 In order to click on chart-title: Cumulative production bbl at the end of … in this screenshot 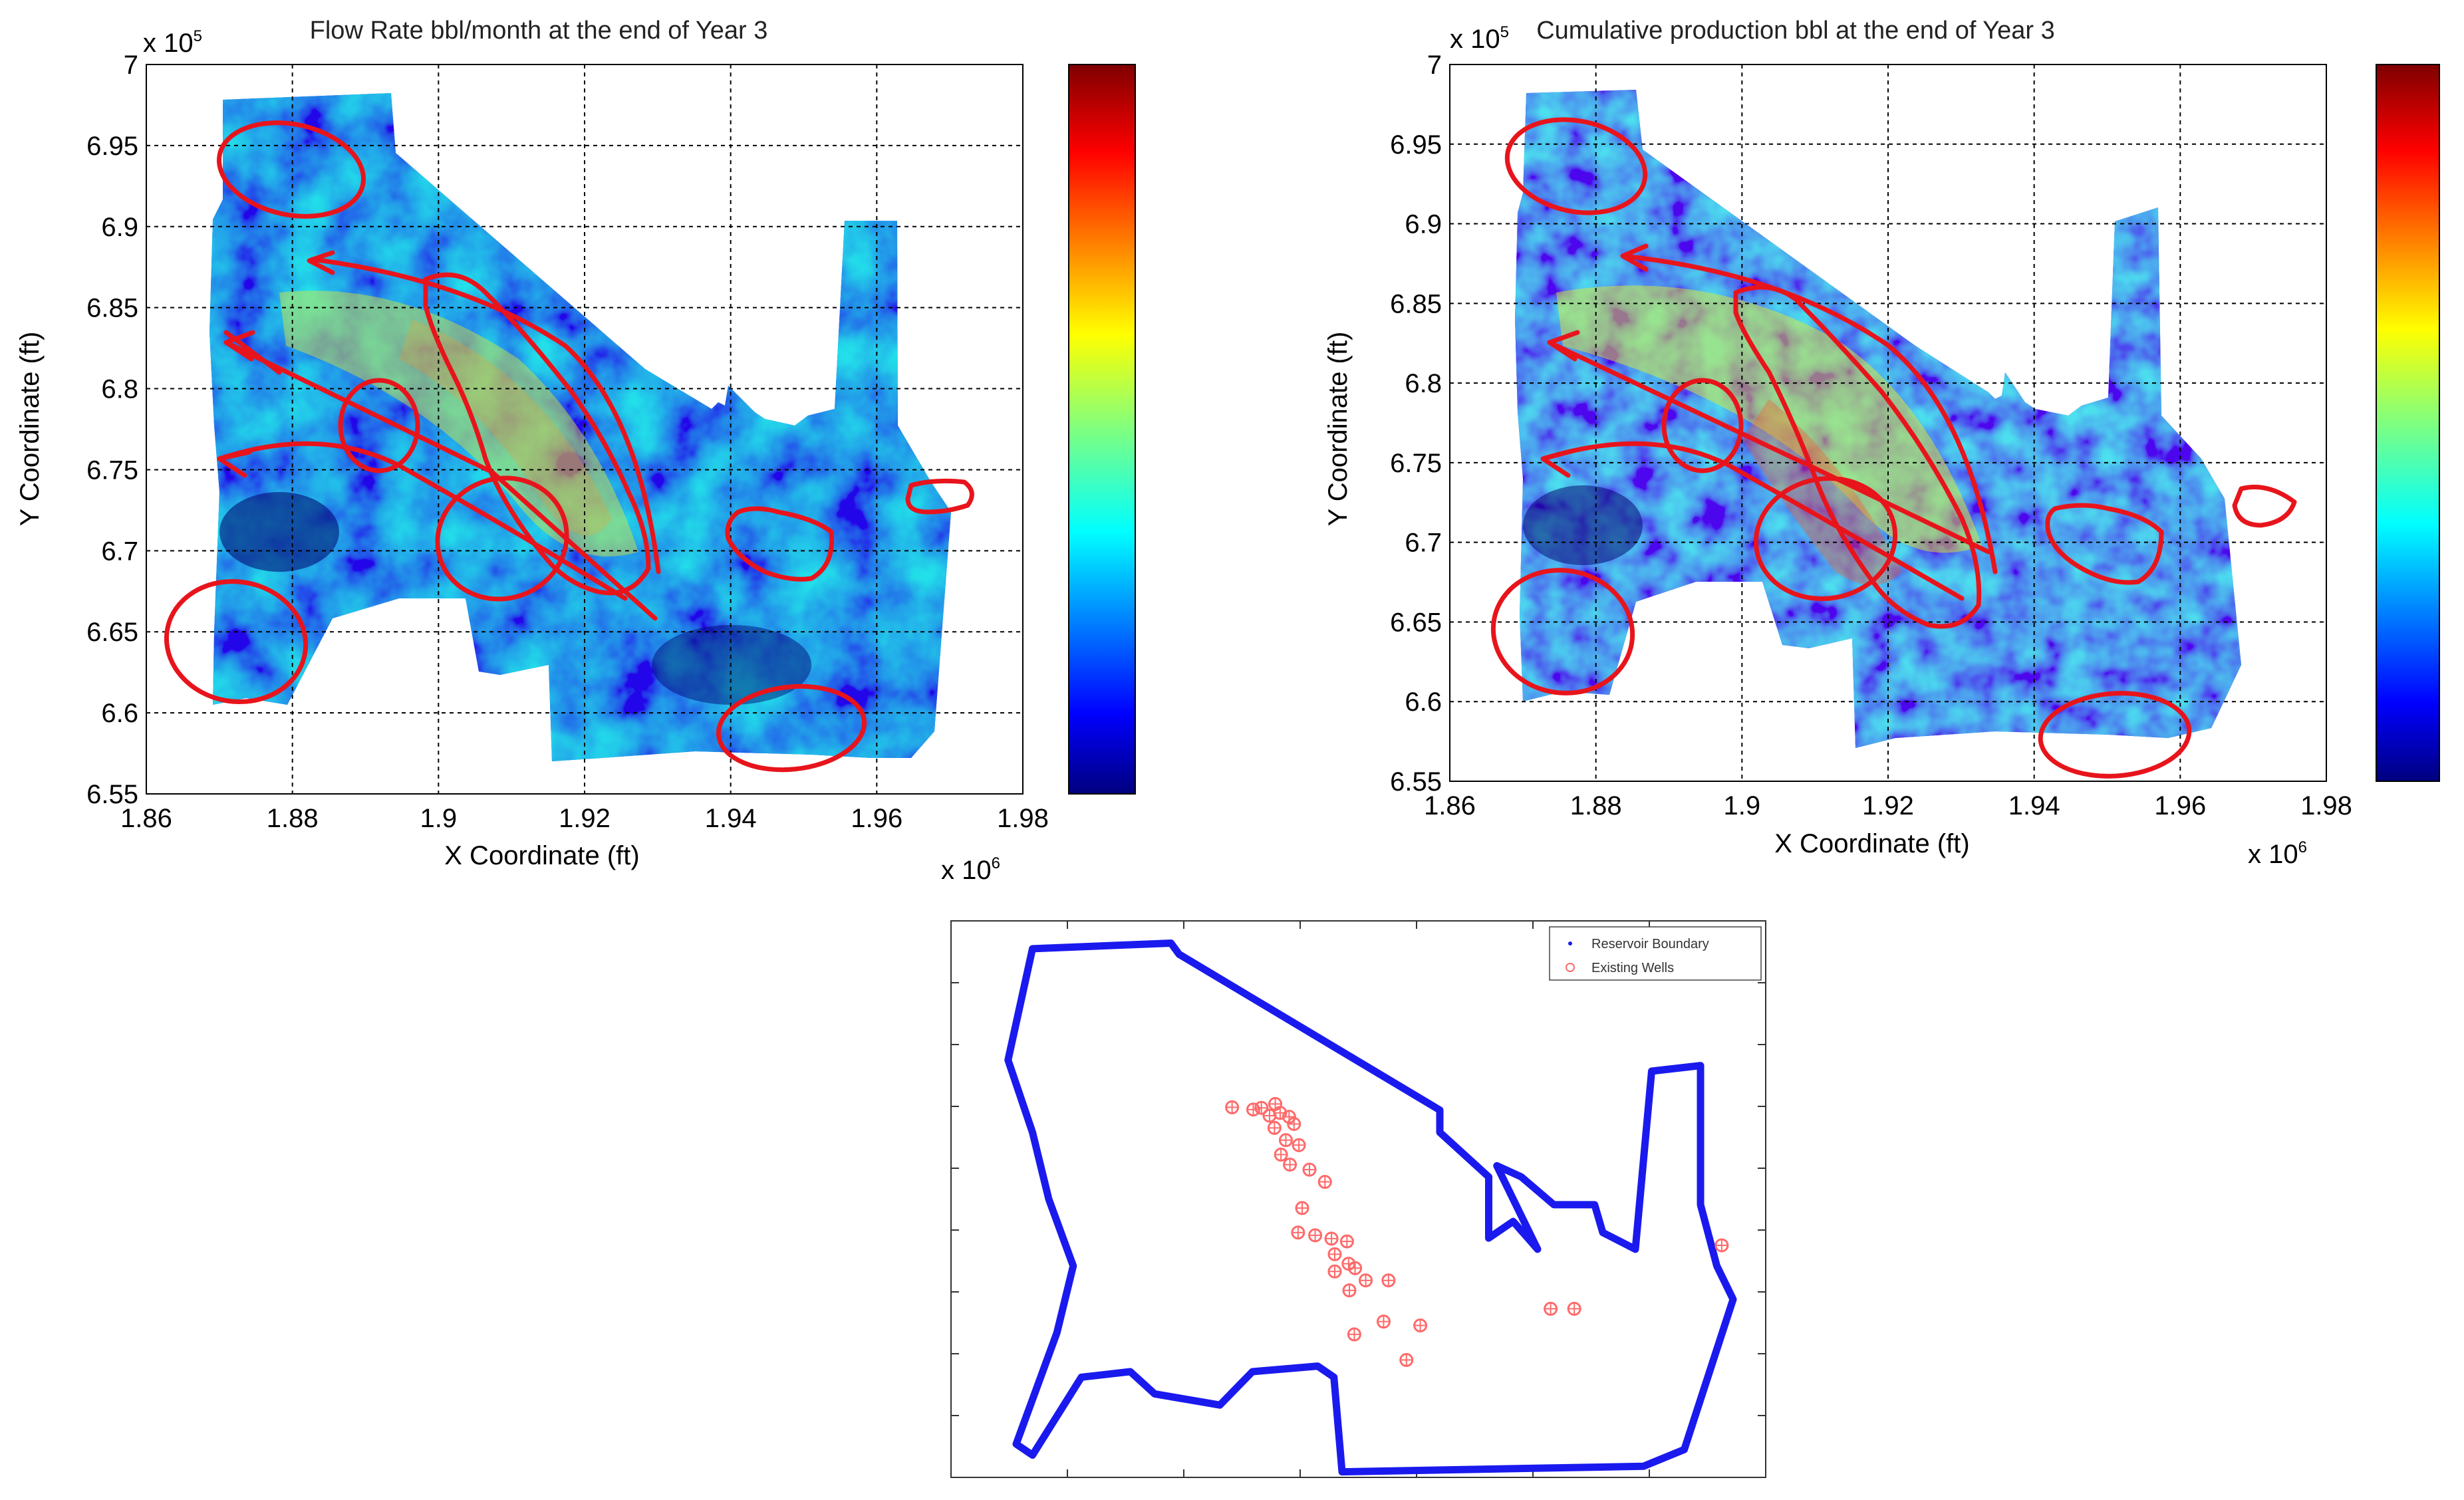, I will do `click(1795, 31)`.